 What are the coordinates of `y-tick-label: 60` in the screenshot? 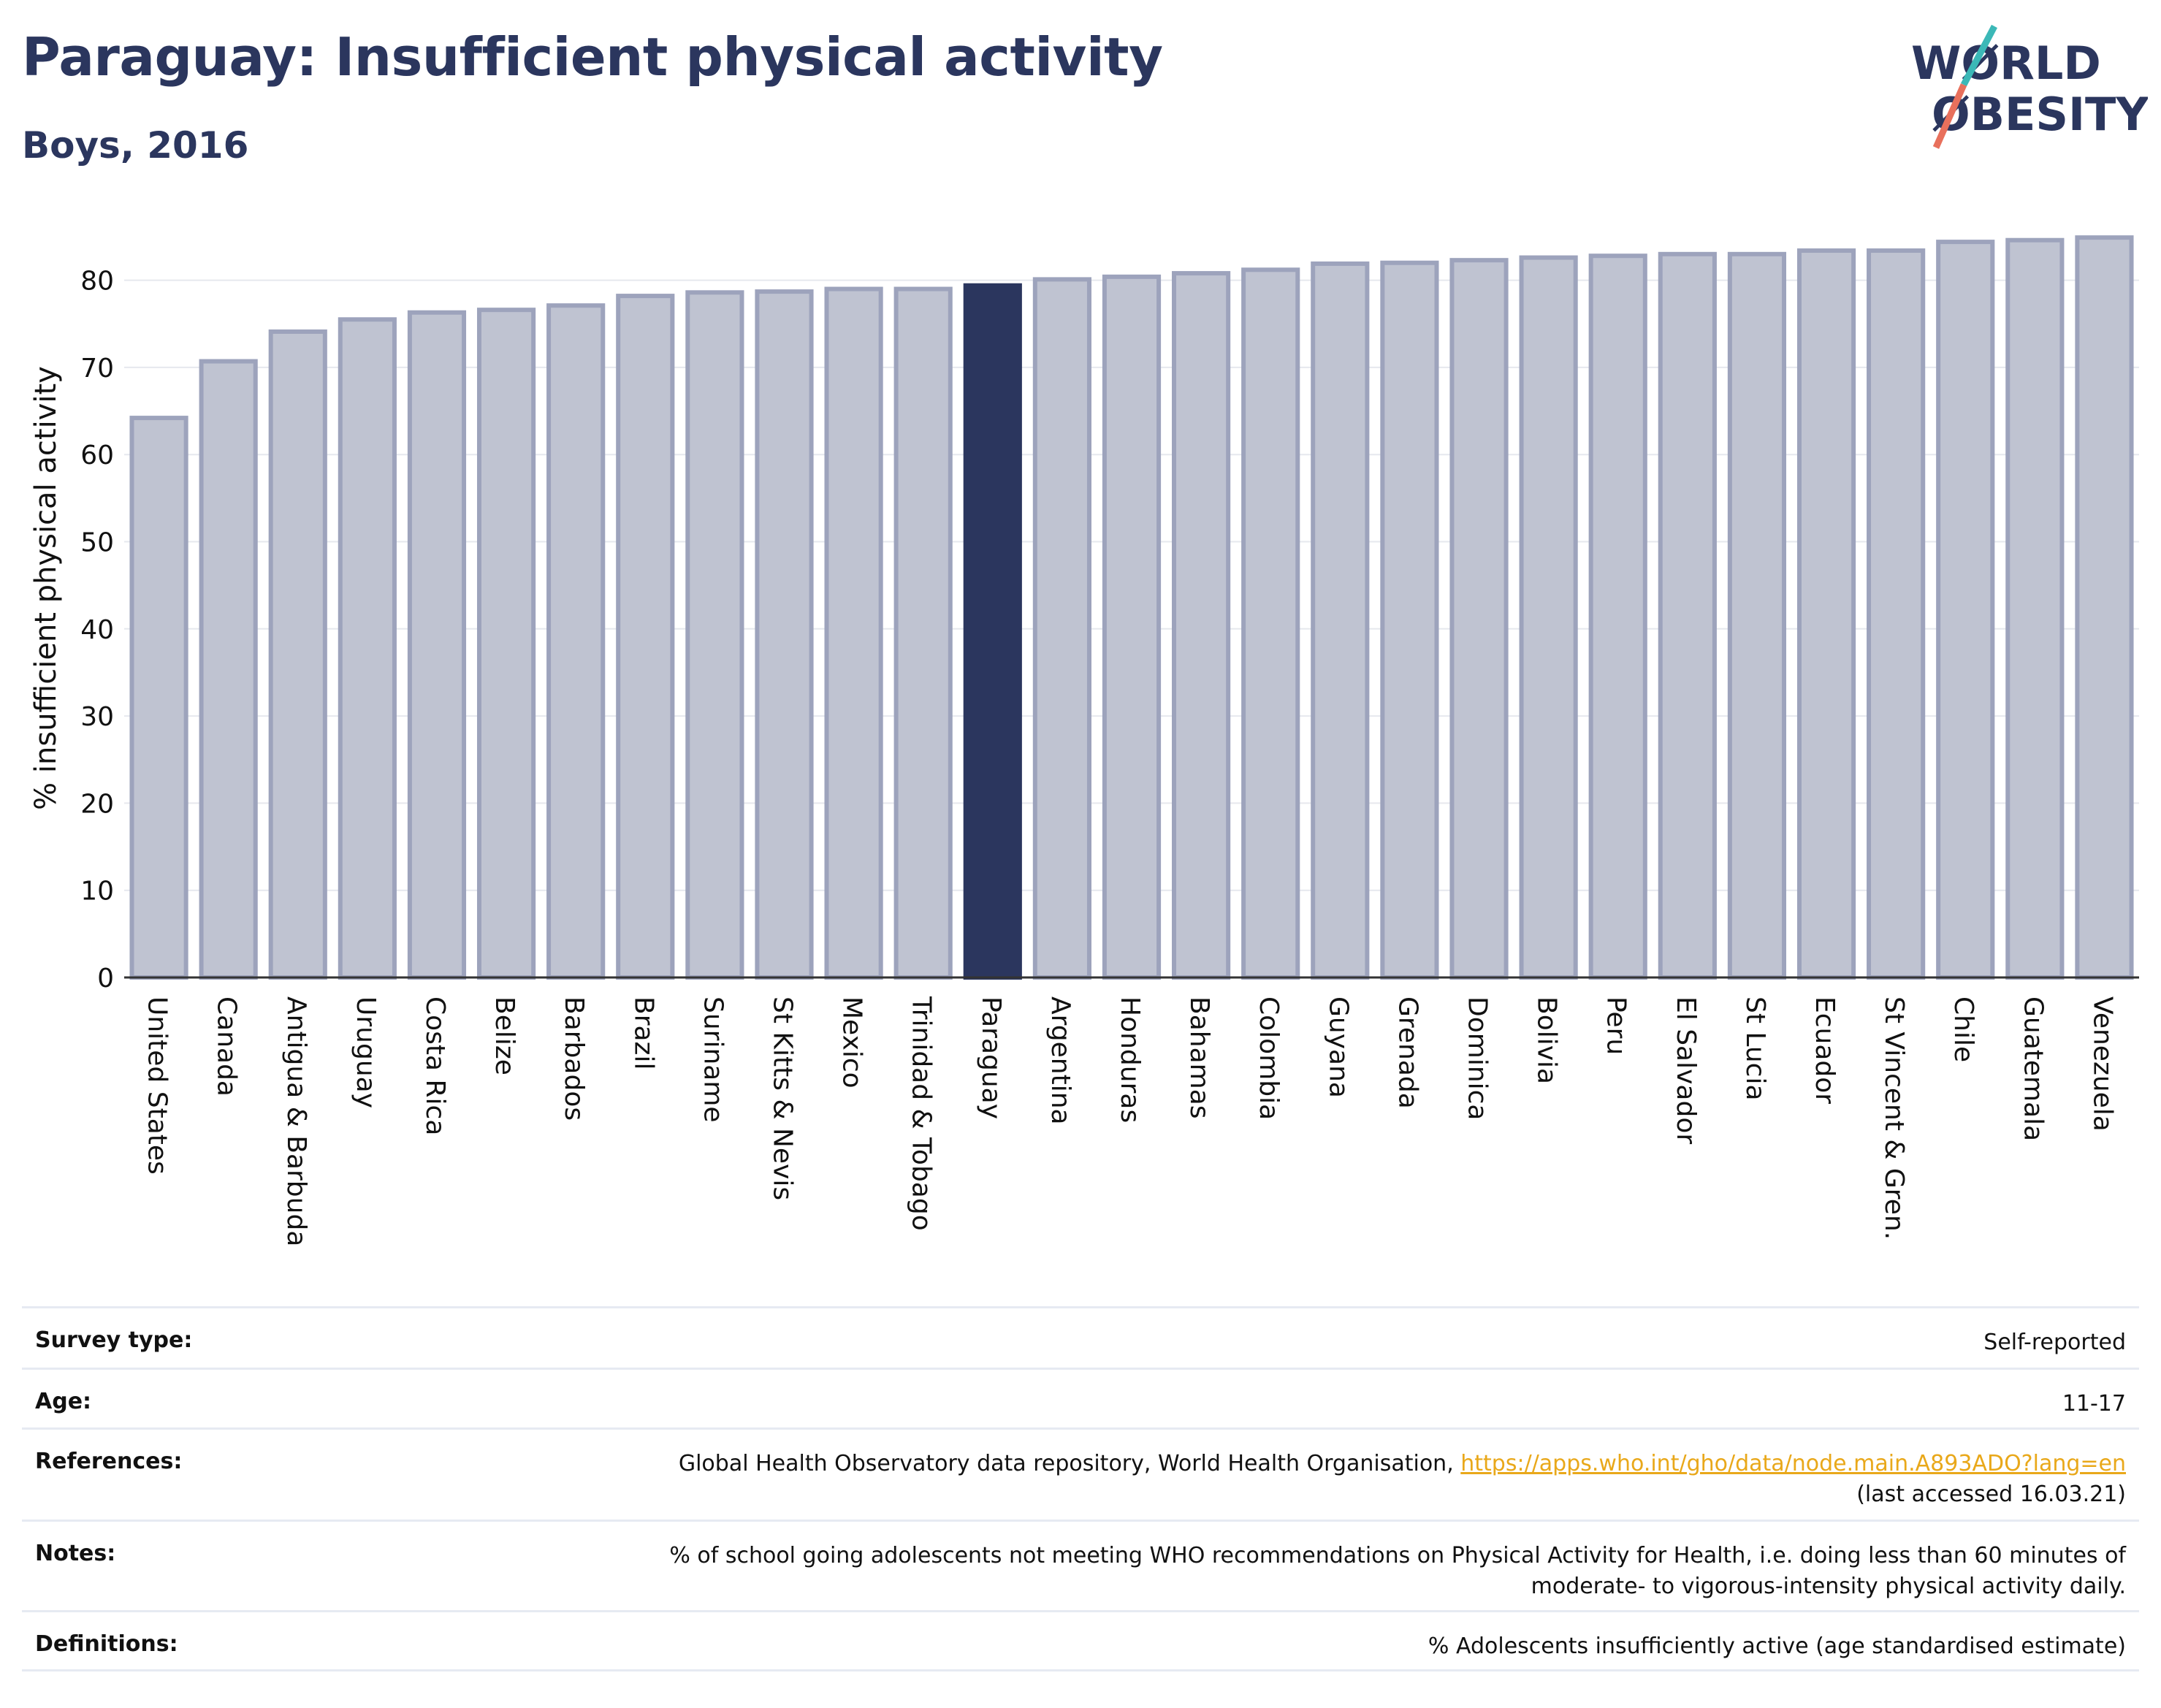 It's located at (97, 456).